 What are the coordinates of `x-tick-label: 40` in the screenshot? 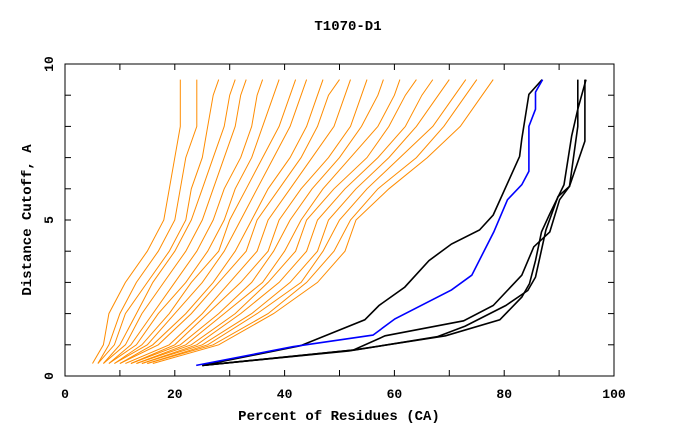 It's located at (285, 394).